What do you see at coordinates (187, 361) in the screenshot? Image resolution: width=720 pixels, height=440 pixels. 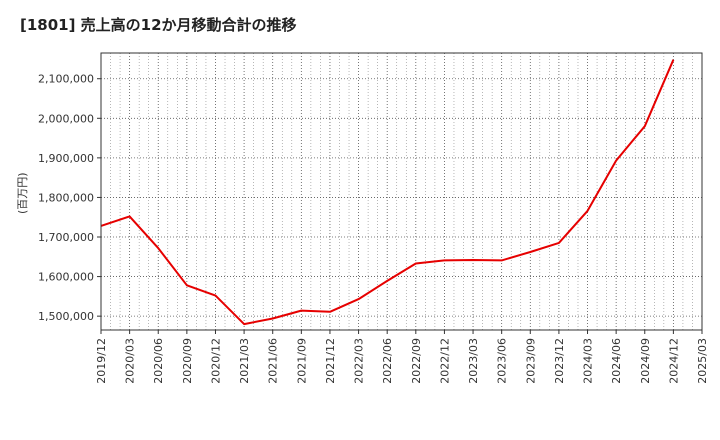 I see `x-tick-label: 2020/09` at bounding box center [187, 361].